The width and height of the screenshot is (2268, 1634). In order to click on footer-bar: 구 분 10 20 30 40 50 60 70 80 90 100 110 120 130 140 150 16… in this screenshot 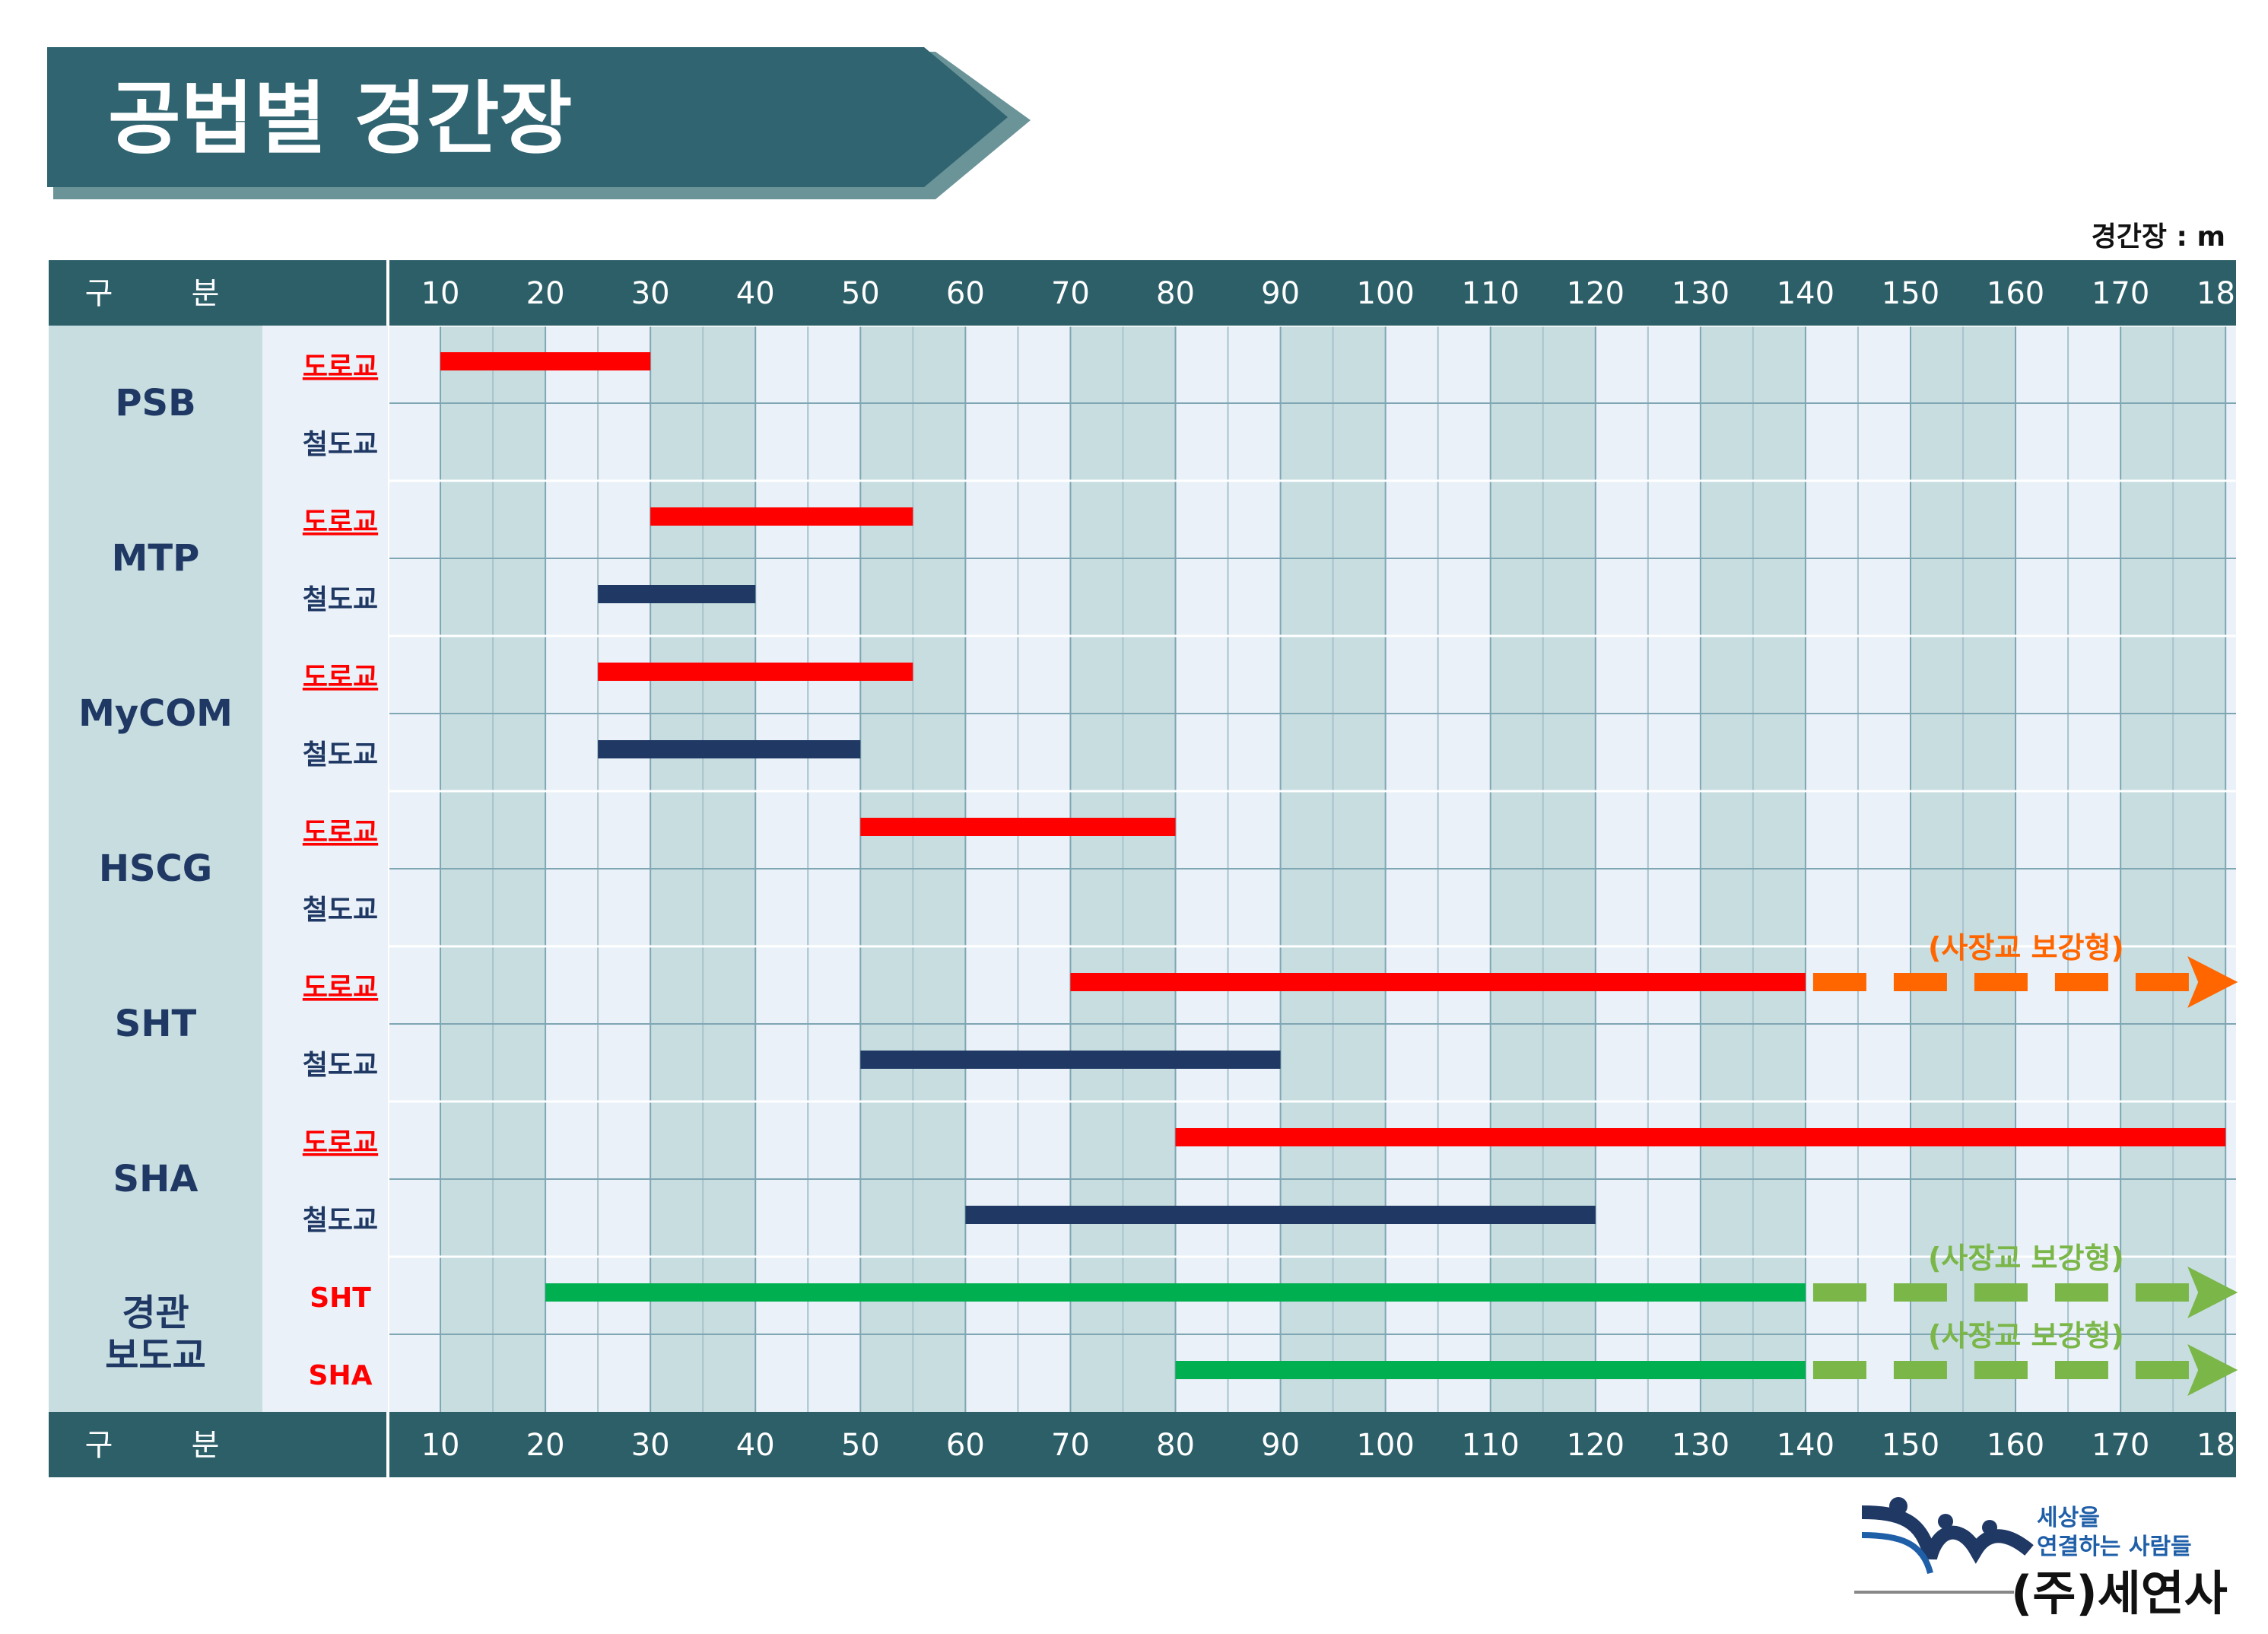, I will do `click(1151, 1444)`.